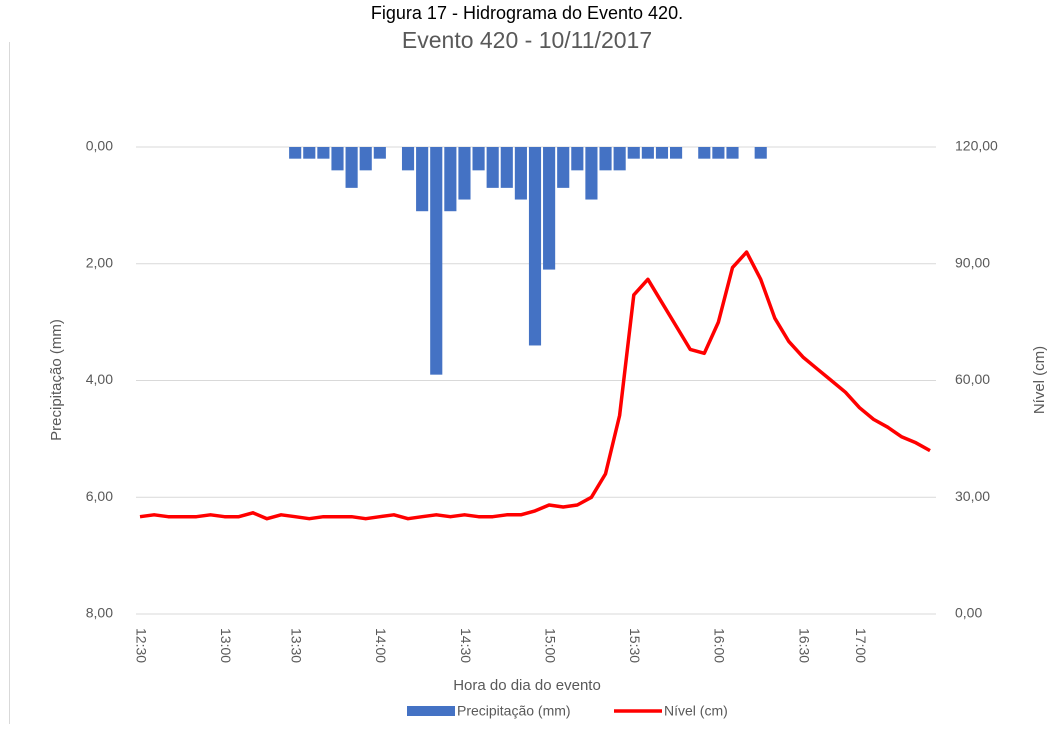  What do you see at coordinates (1039, 380) in the screenshot?
I see `y2-axis-title: Nível (cm)` at bounding box center [1039, 380].